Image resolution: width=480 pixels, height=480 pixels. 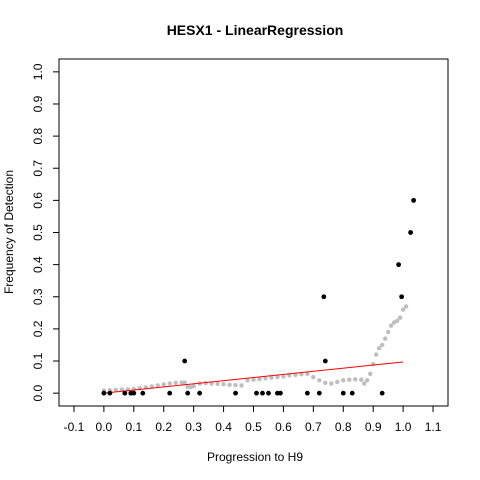 What do you see at coordinates (9, 232) in the screenshot?
I see `y-axis-label: Frequency of Detection` at bounding box center [9, 232].